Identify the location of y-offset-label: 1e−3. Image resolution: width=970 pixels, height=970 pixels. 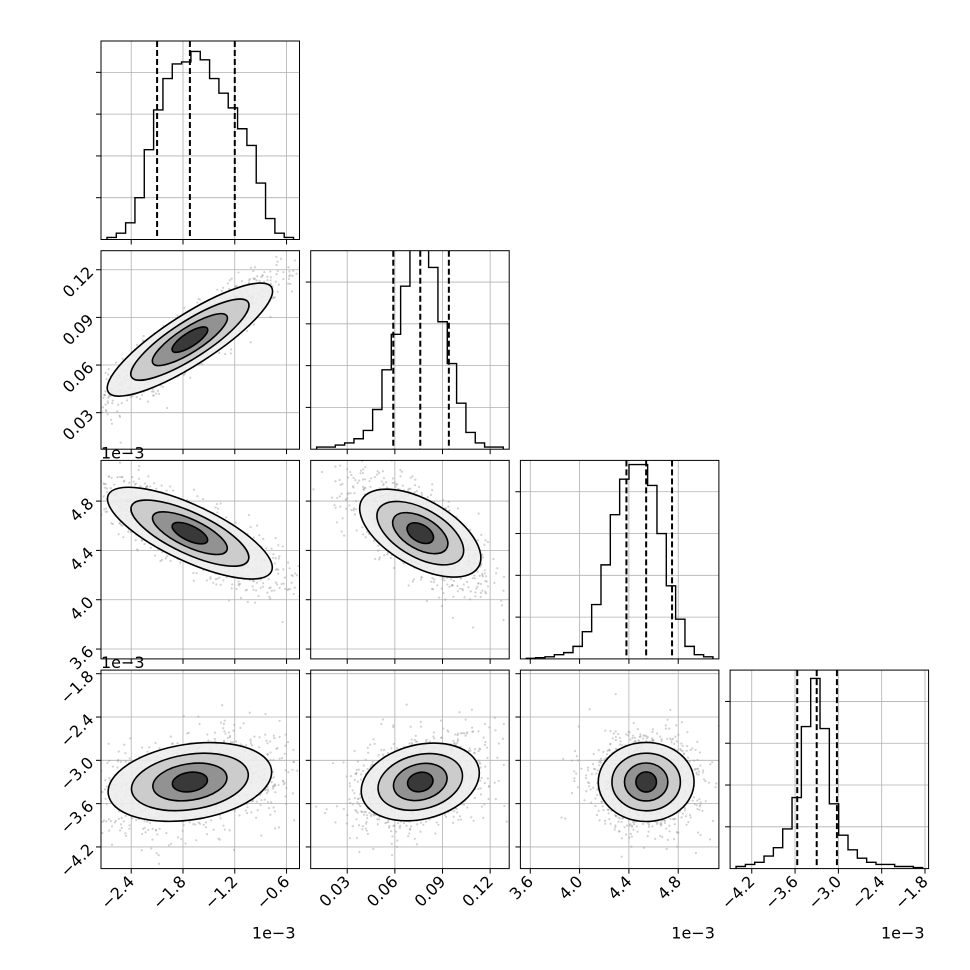
(123, 452).